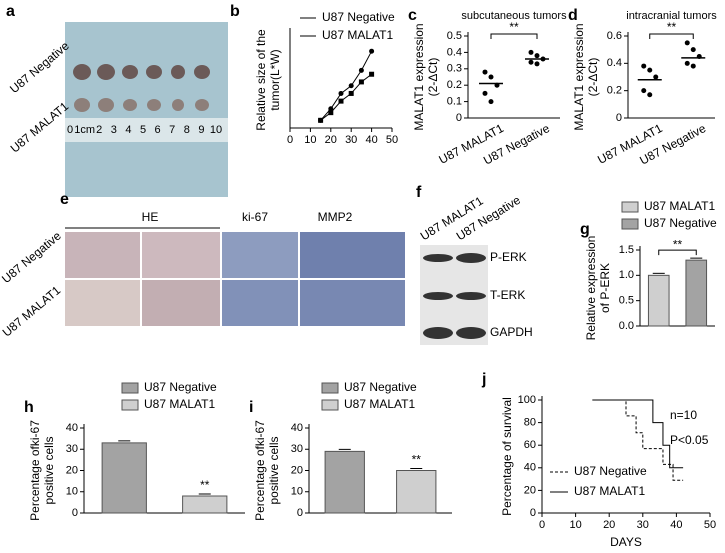 This screenshot has height=553, width=725. I want to click on ruler-label: 6, so click(158, 130).